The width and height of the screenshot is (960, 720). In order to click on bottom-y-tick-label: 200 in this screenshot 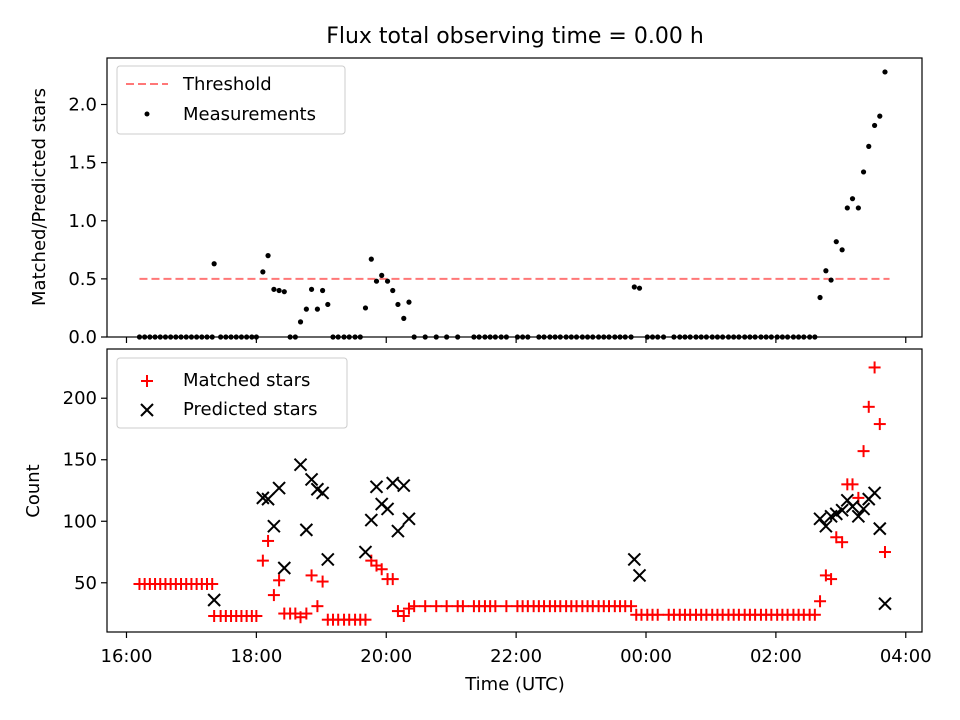, I will do `click(80, 398)`.